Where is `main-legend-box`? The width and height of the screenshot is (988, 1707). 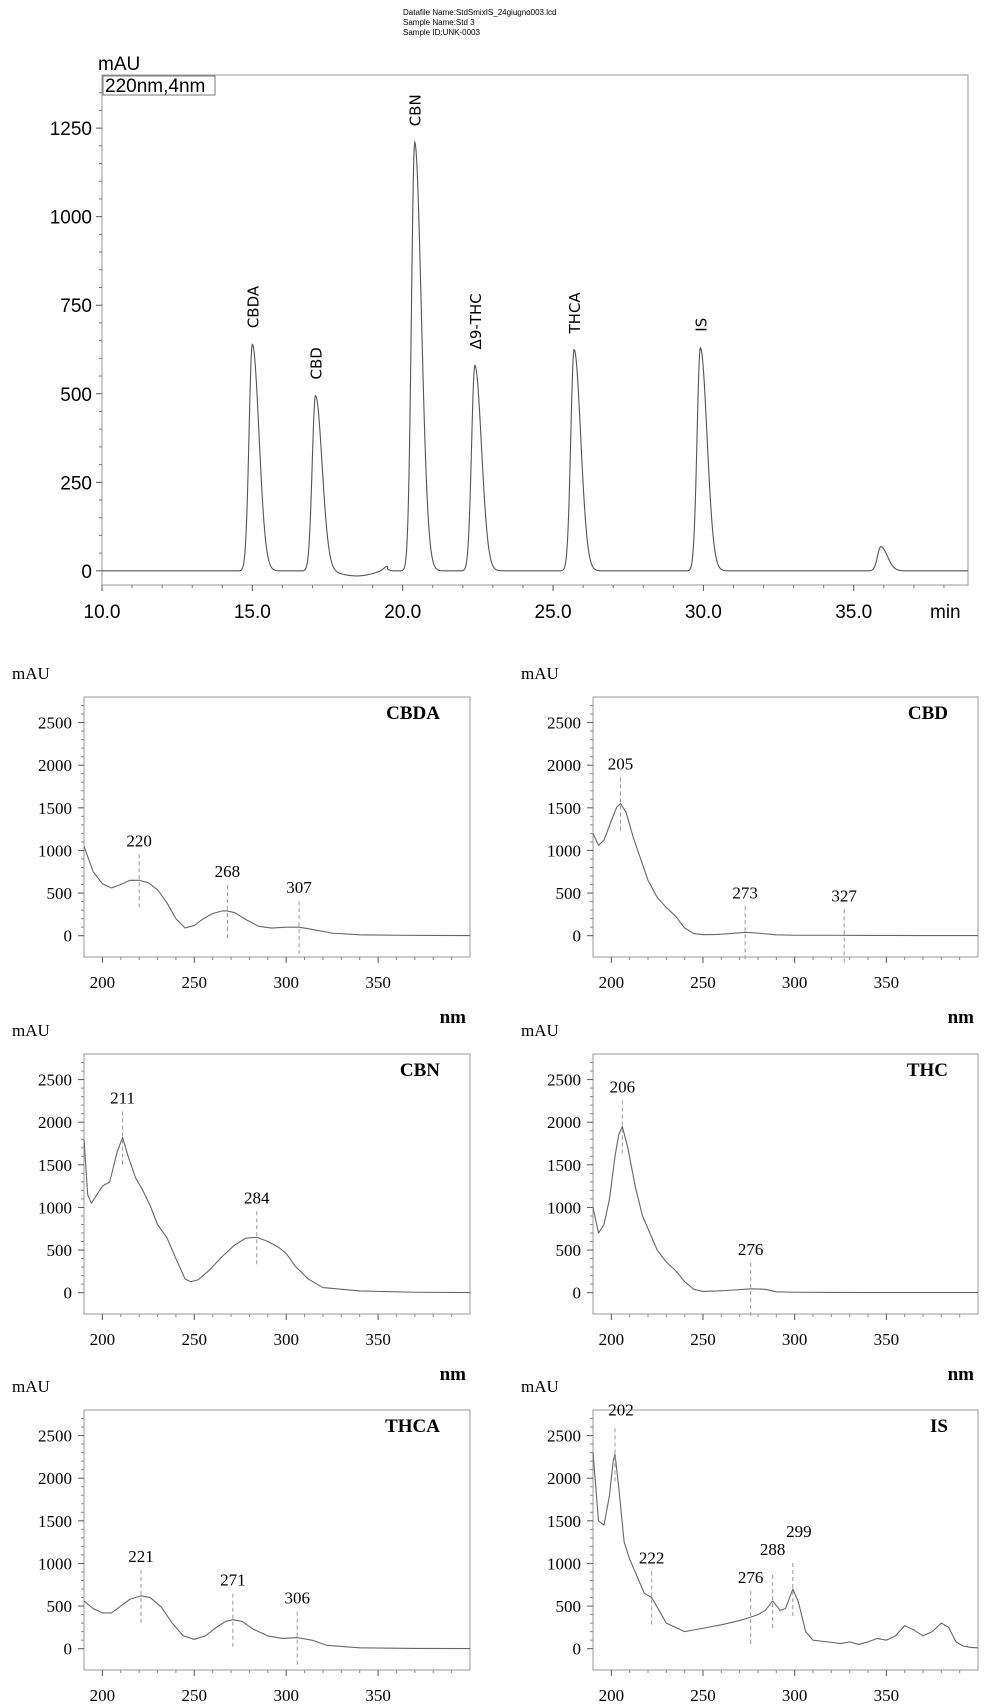 main-legend-box is located at coordinates (159, 85).